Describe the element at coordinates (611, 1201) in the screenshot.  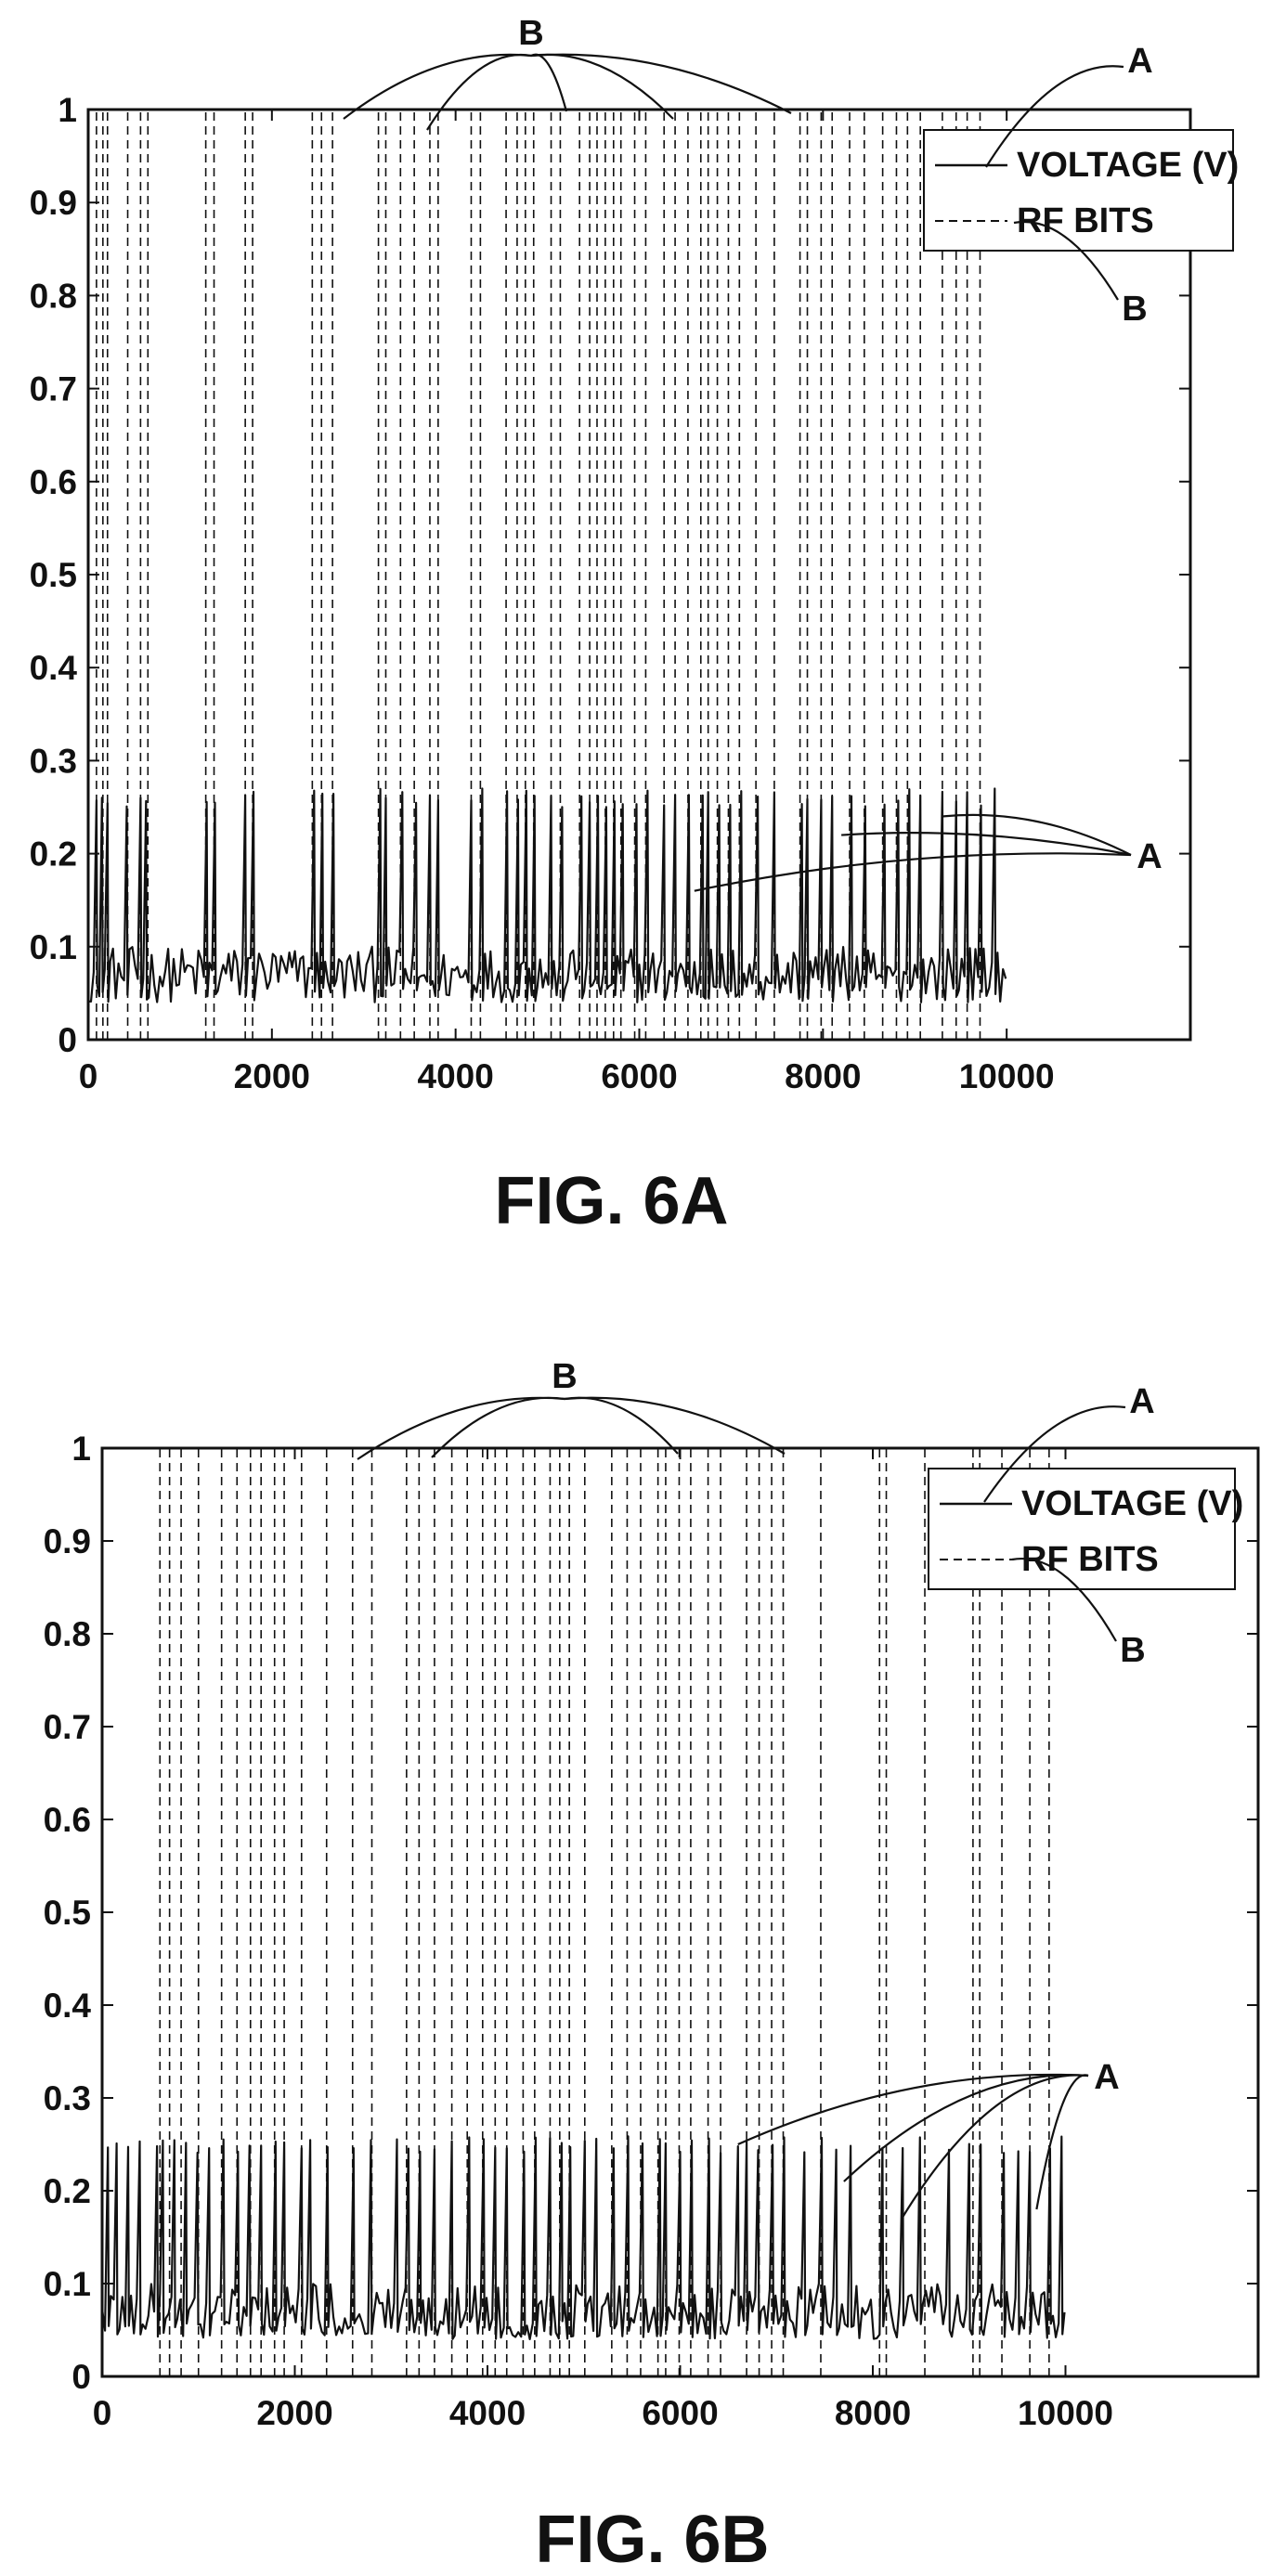
I see `figure-caption: FIG. 6A` at that location.